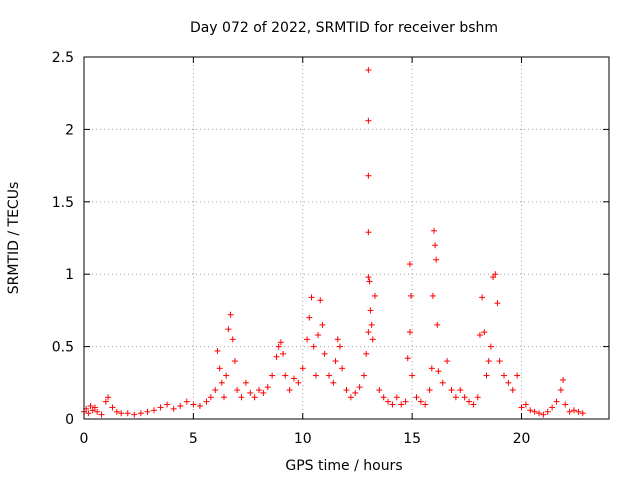 The height and width of the screenshot is (480, 640). What do you see at coordinates (14, 238) in the screenshot?
I see `y-axis-label: SRMTID / TECUs` at bounding box center [14, 238].